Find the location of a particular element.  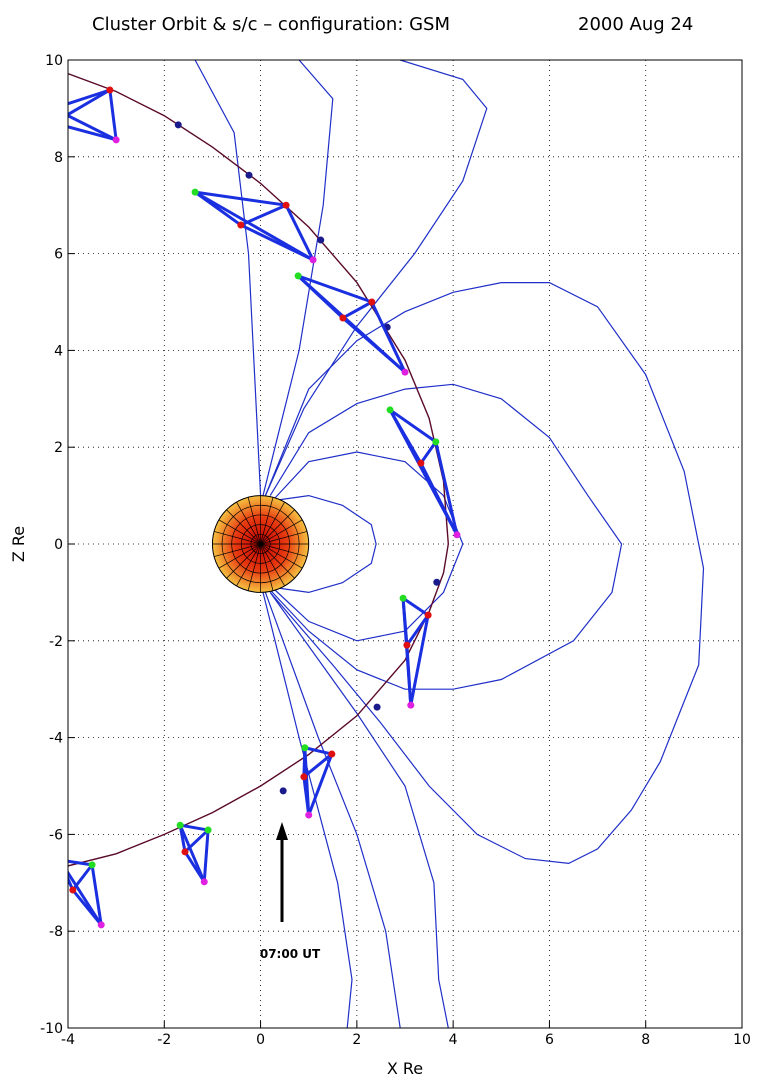

y-tick-label: 6 is located at coordinates (58, 255).